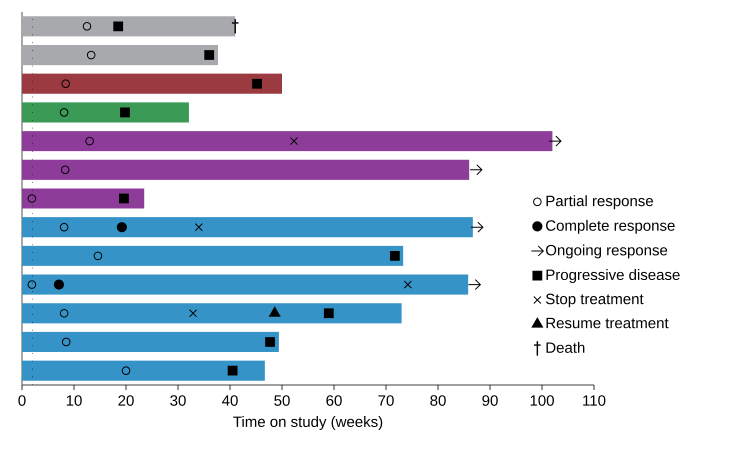  What do you see at coordinates (542, 400) in the screenshot?
I see `x-tick-label: 100` at bounding box center [542, 400].